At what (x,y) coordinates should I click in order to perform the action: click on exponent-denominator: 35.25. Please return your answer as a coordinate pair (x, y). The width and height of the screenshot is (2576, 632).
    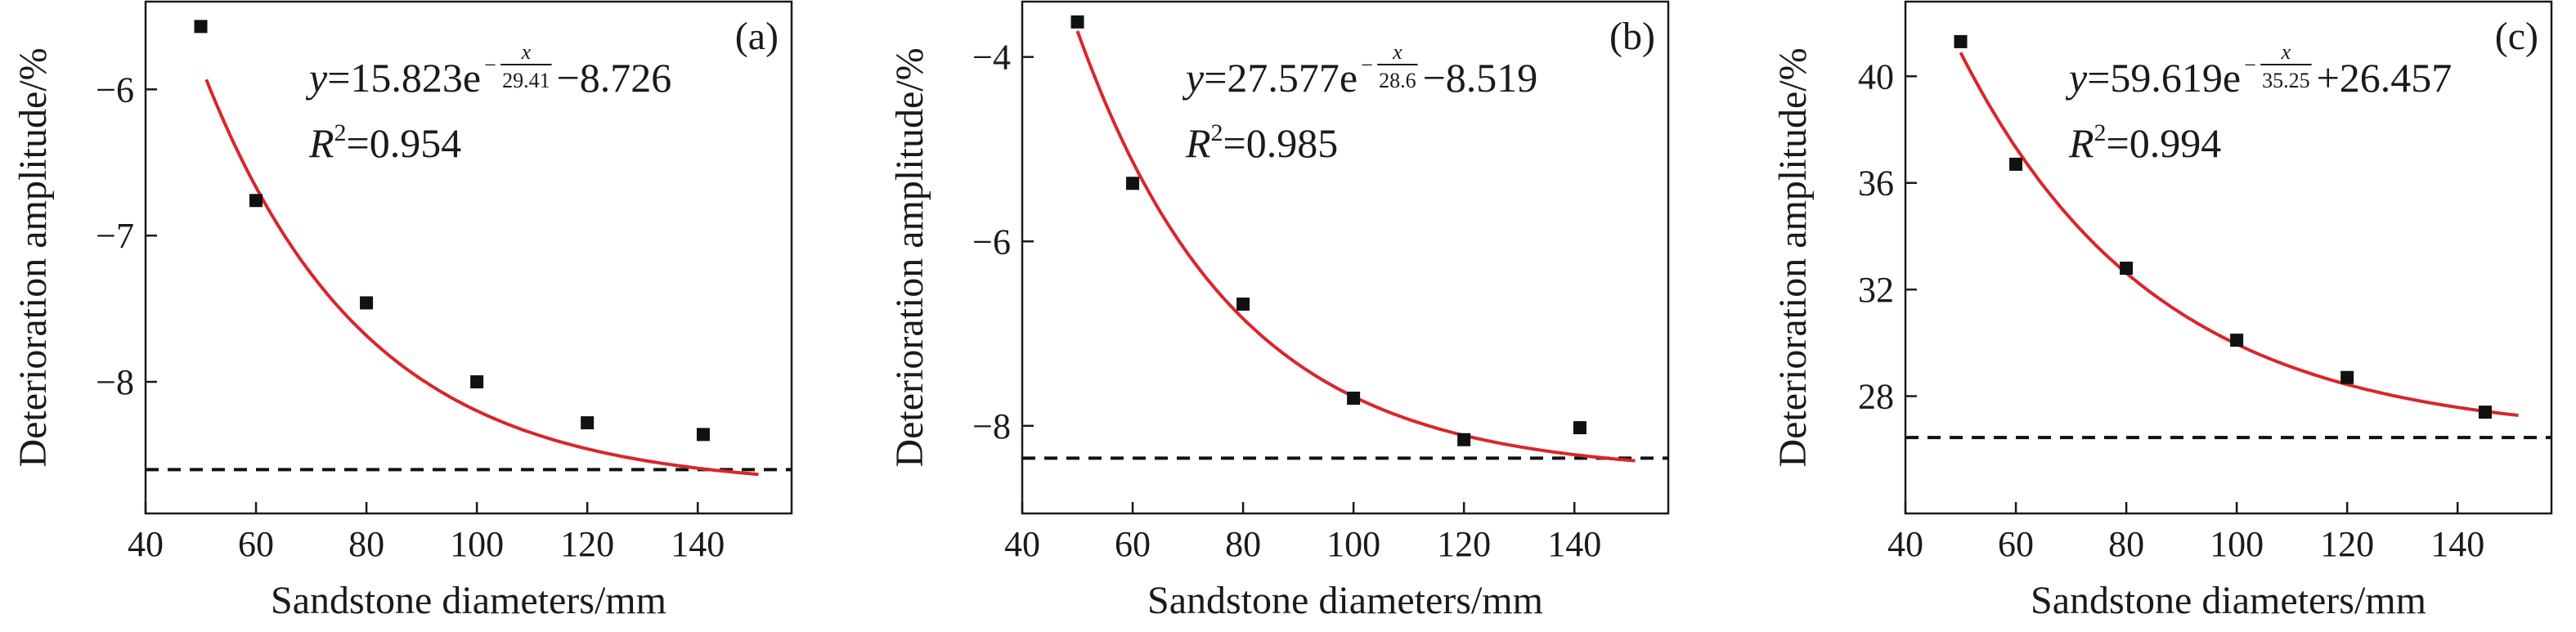
    Looking at the image, I should click on (2286, 80).